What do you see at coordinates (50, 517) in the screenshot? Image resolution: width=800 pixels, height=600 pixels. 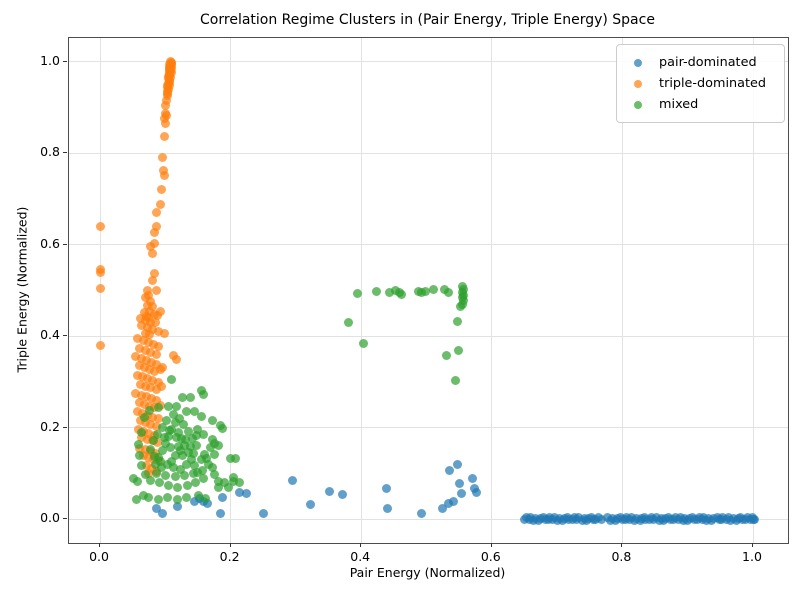 I see `y-tick-label: 0.0` at bounding box center [50, 517].